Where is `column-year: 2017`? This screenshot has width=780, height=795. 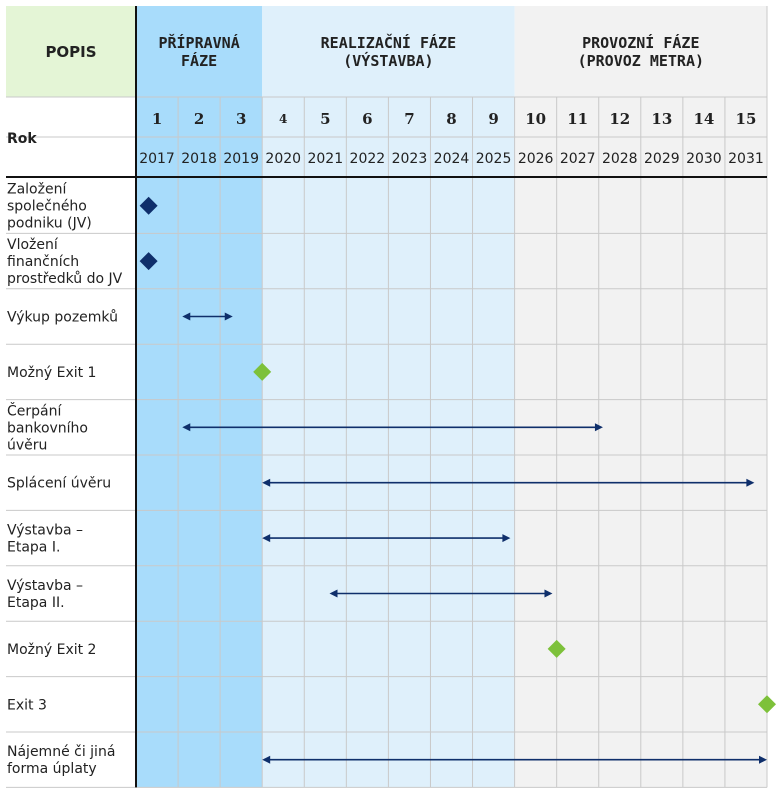 column-year: 2017 is located at coordinates (157, 159).